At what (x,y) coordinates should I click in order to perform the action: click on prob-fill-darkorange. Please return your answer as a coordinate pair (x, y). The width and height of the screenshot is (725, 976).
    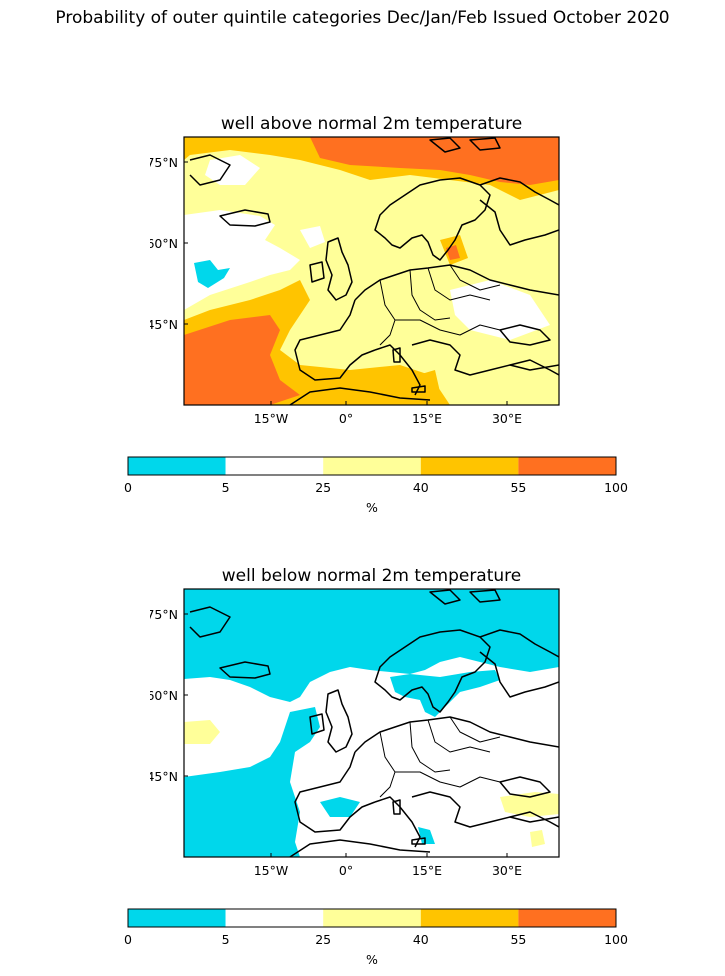
    Looking at the image, I should click on (371, 271).